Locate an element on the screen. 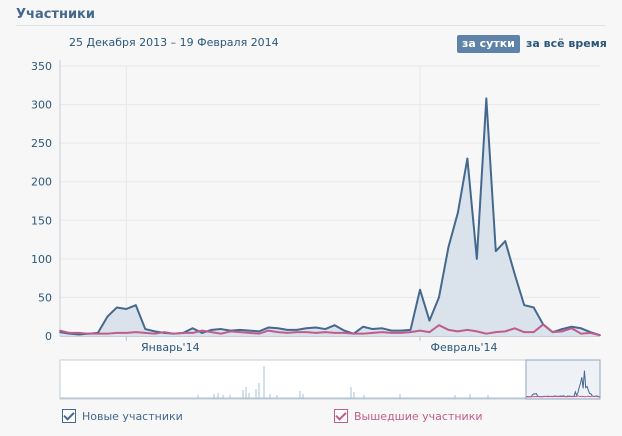  x-tick-label: Январь'14 is located at coordinates (170, 347).